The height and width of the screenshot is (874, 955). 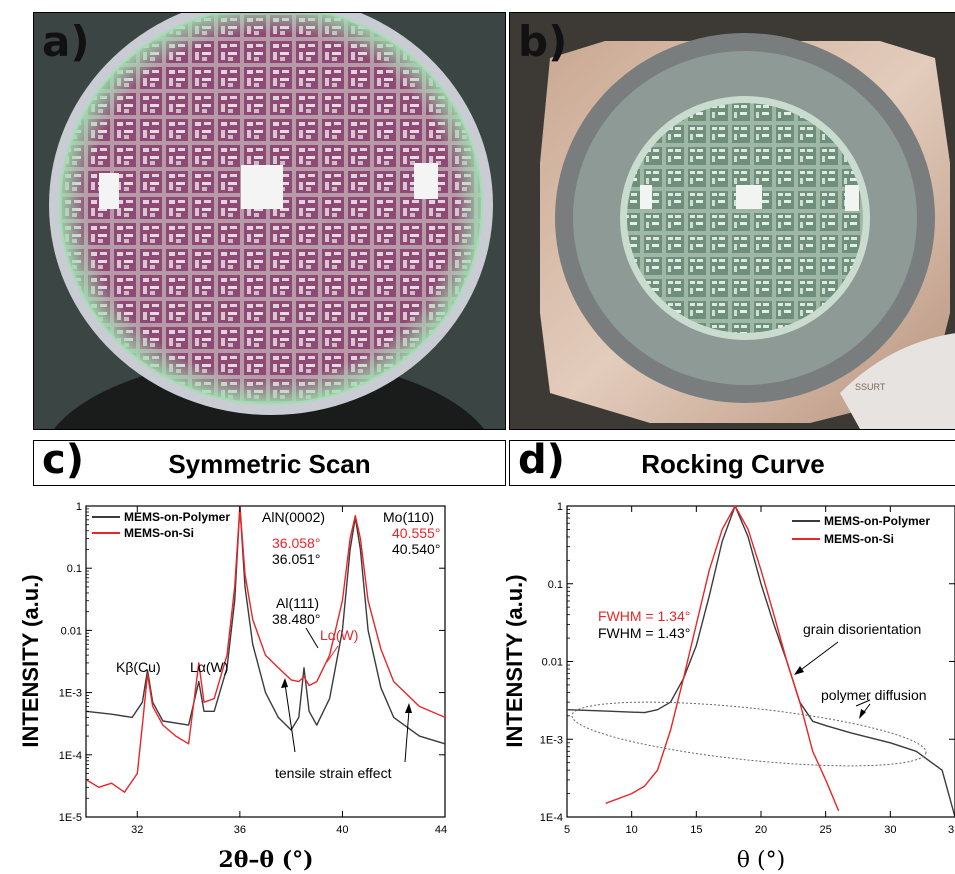 What do you see at coordinates (284, 683) in the screenshot?
I see `arrowhead-strain-left` at bounding box center [284, 683].